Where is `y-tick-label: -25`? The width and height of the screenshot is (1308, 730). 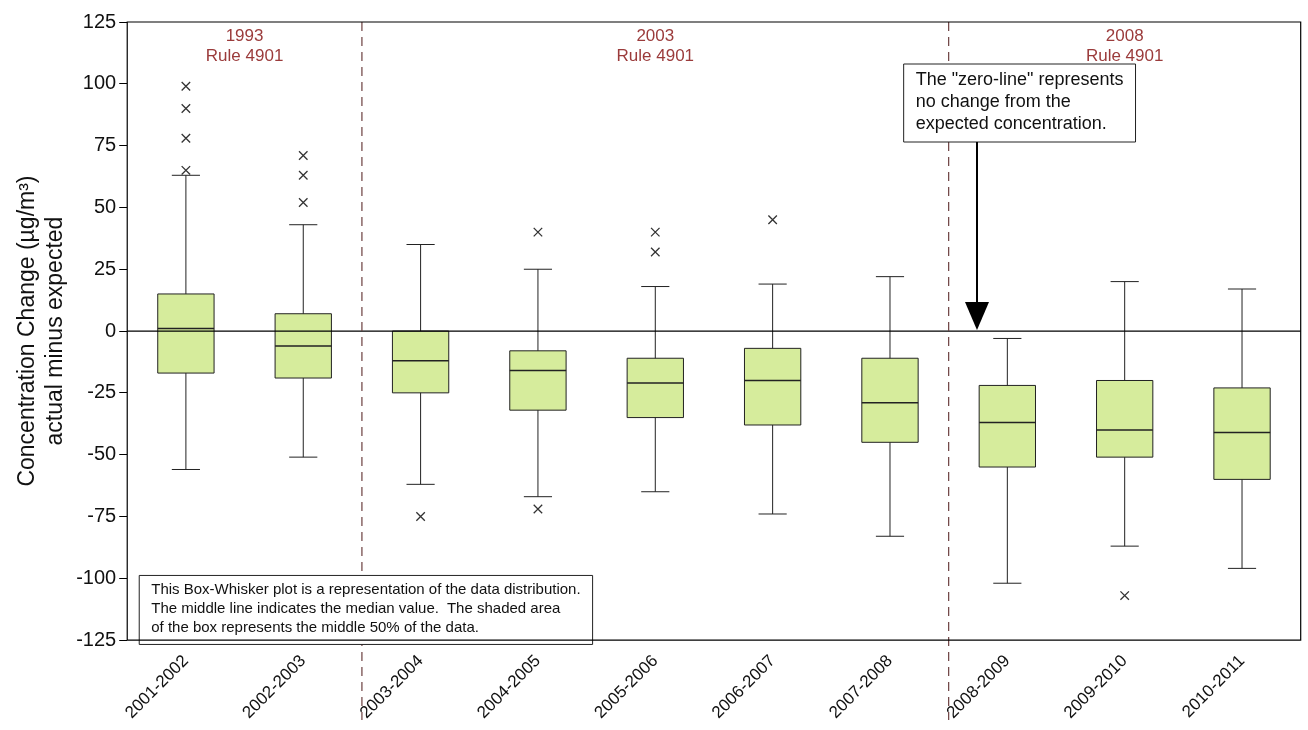
y-tick-label: -25 is located at coordinates (102, 391).